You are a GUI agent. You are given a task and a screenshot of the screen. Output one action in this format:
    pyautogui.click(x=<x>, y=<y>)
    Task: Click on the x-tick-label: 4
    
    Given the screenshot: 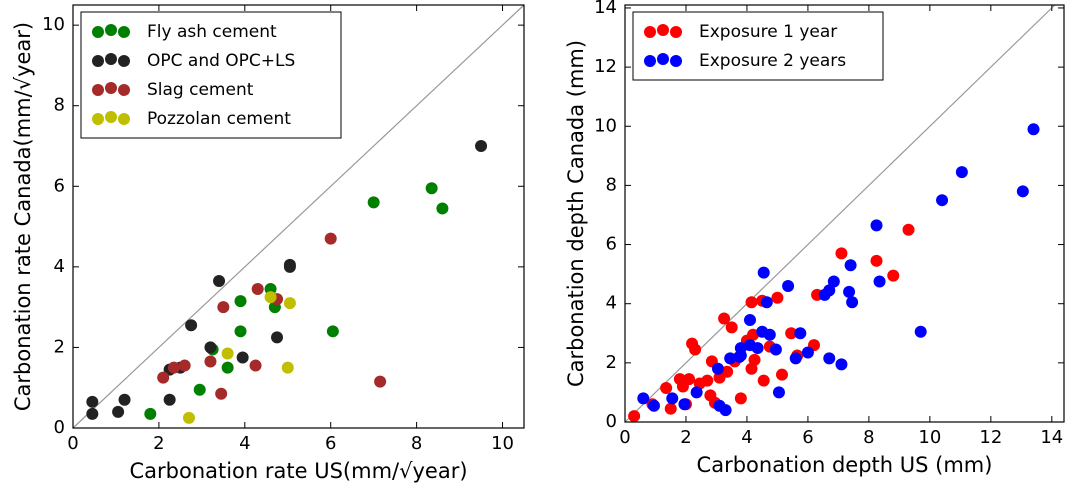 What is the action you would take?
    pyautogui.click(x=244, y=443)
    